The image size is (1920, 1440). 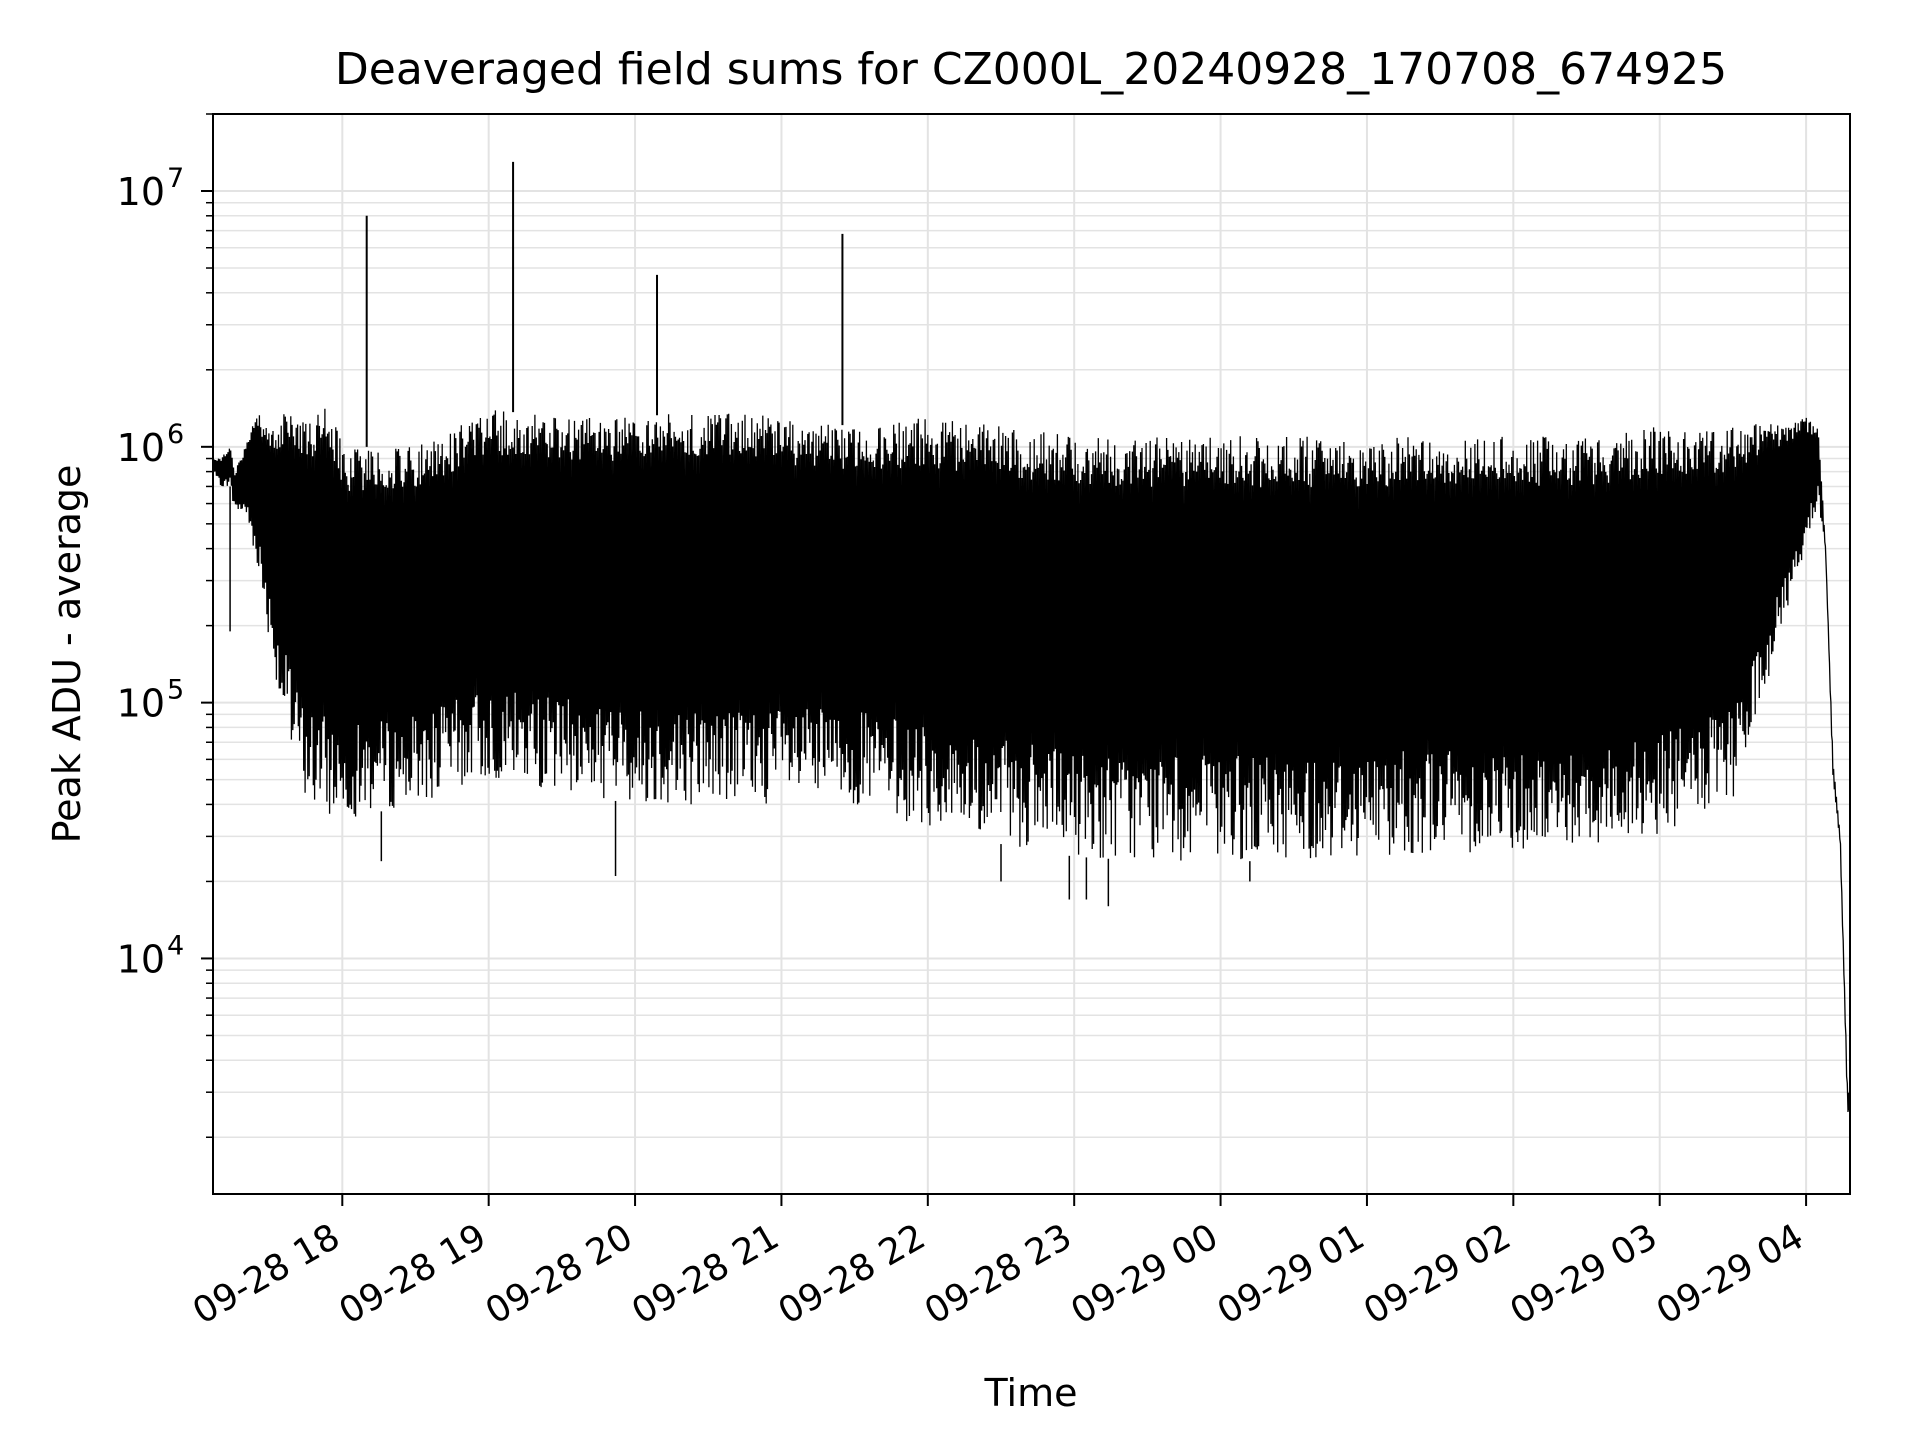 I want to click on y-tick-exponent: 5, so click(x=175, y=690).